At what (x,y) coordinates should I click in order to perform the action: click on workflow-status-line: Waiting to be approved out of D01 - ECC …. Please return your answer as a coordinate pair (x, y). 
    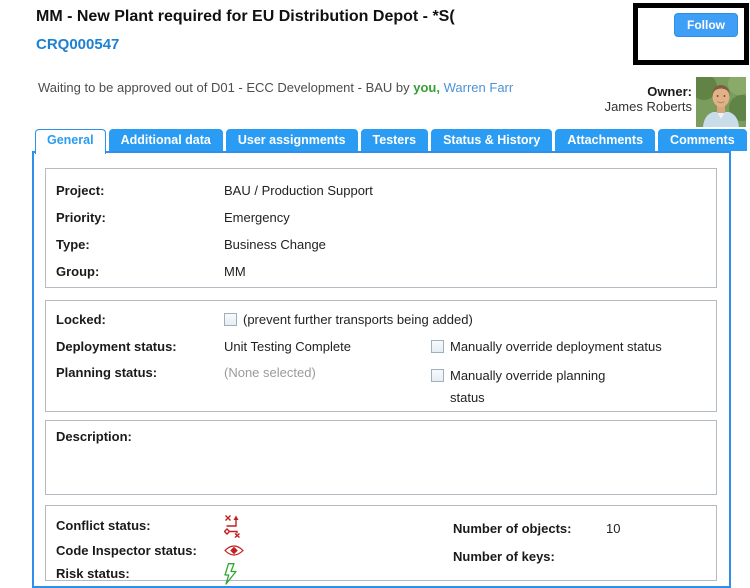
    Looking at the image, I should click on (275, 87).